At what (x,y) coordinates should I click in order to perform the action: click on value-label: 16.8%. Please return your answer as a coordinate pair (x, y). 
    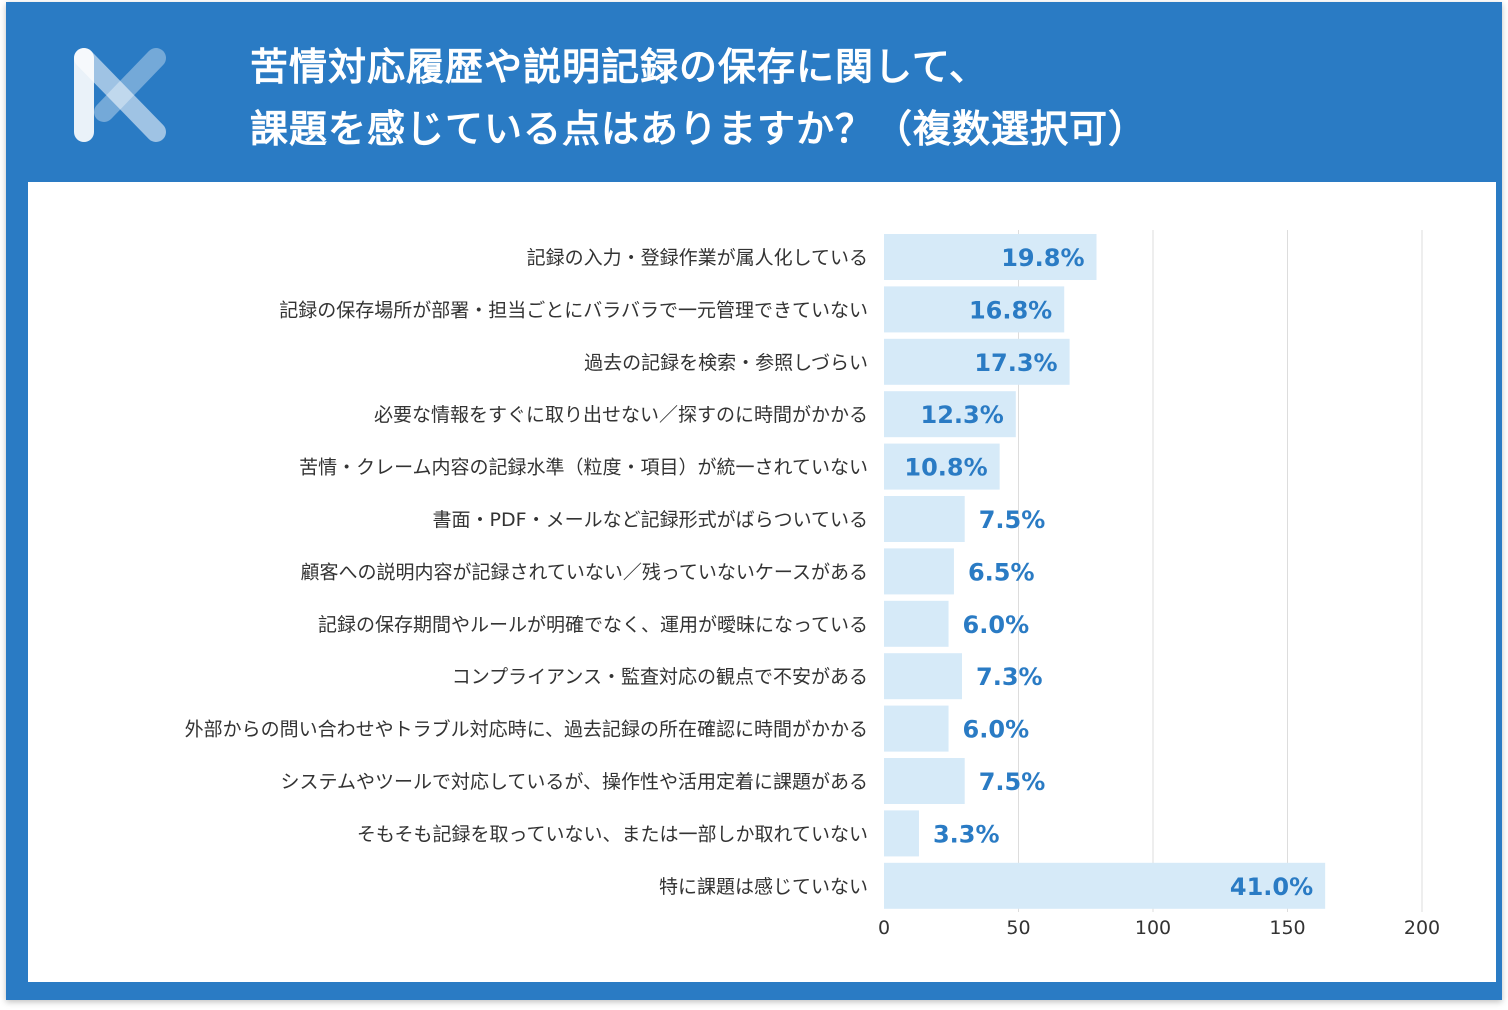
    Looking at the image, I should click on (1010, 310).